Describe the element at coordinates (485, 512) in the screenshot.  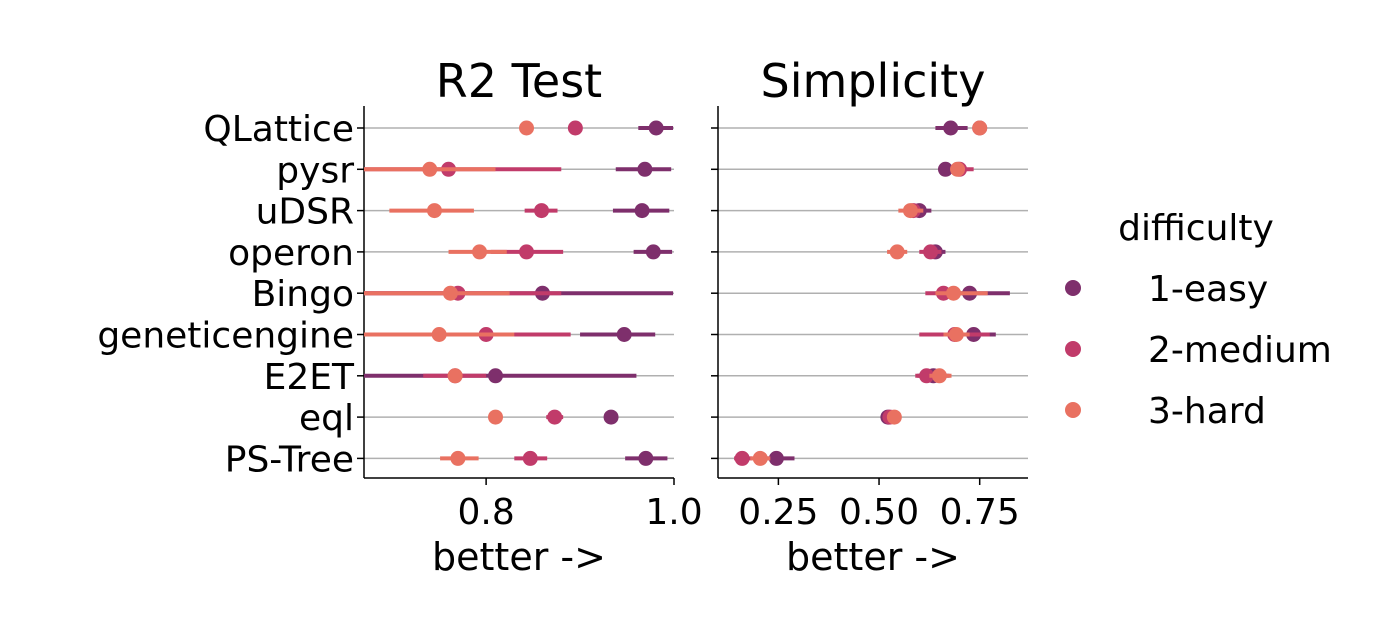
I see `x-tick-label: 0.8` at that location.